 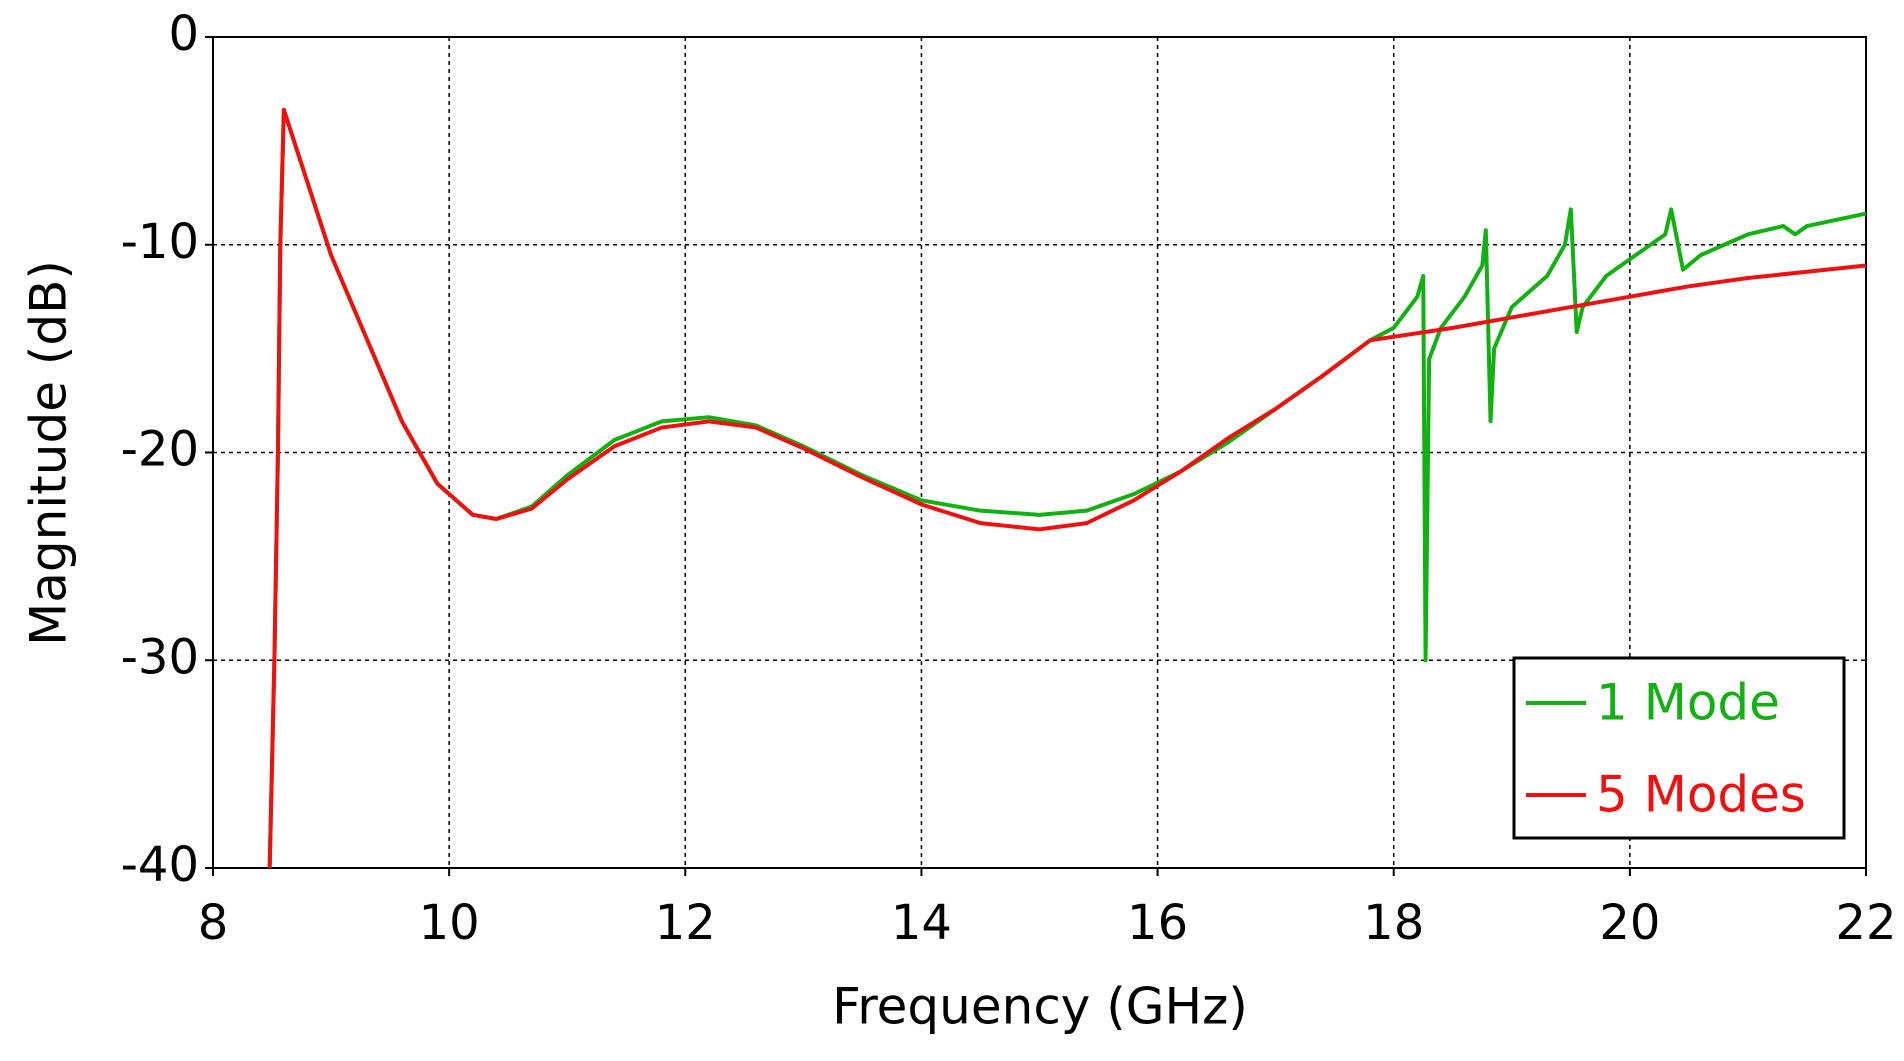 I want to click on y-tick-label: -10, so click(x=160, y=242).